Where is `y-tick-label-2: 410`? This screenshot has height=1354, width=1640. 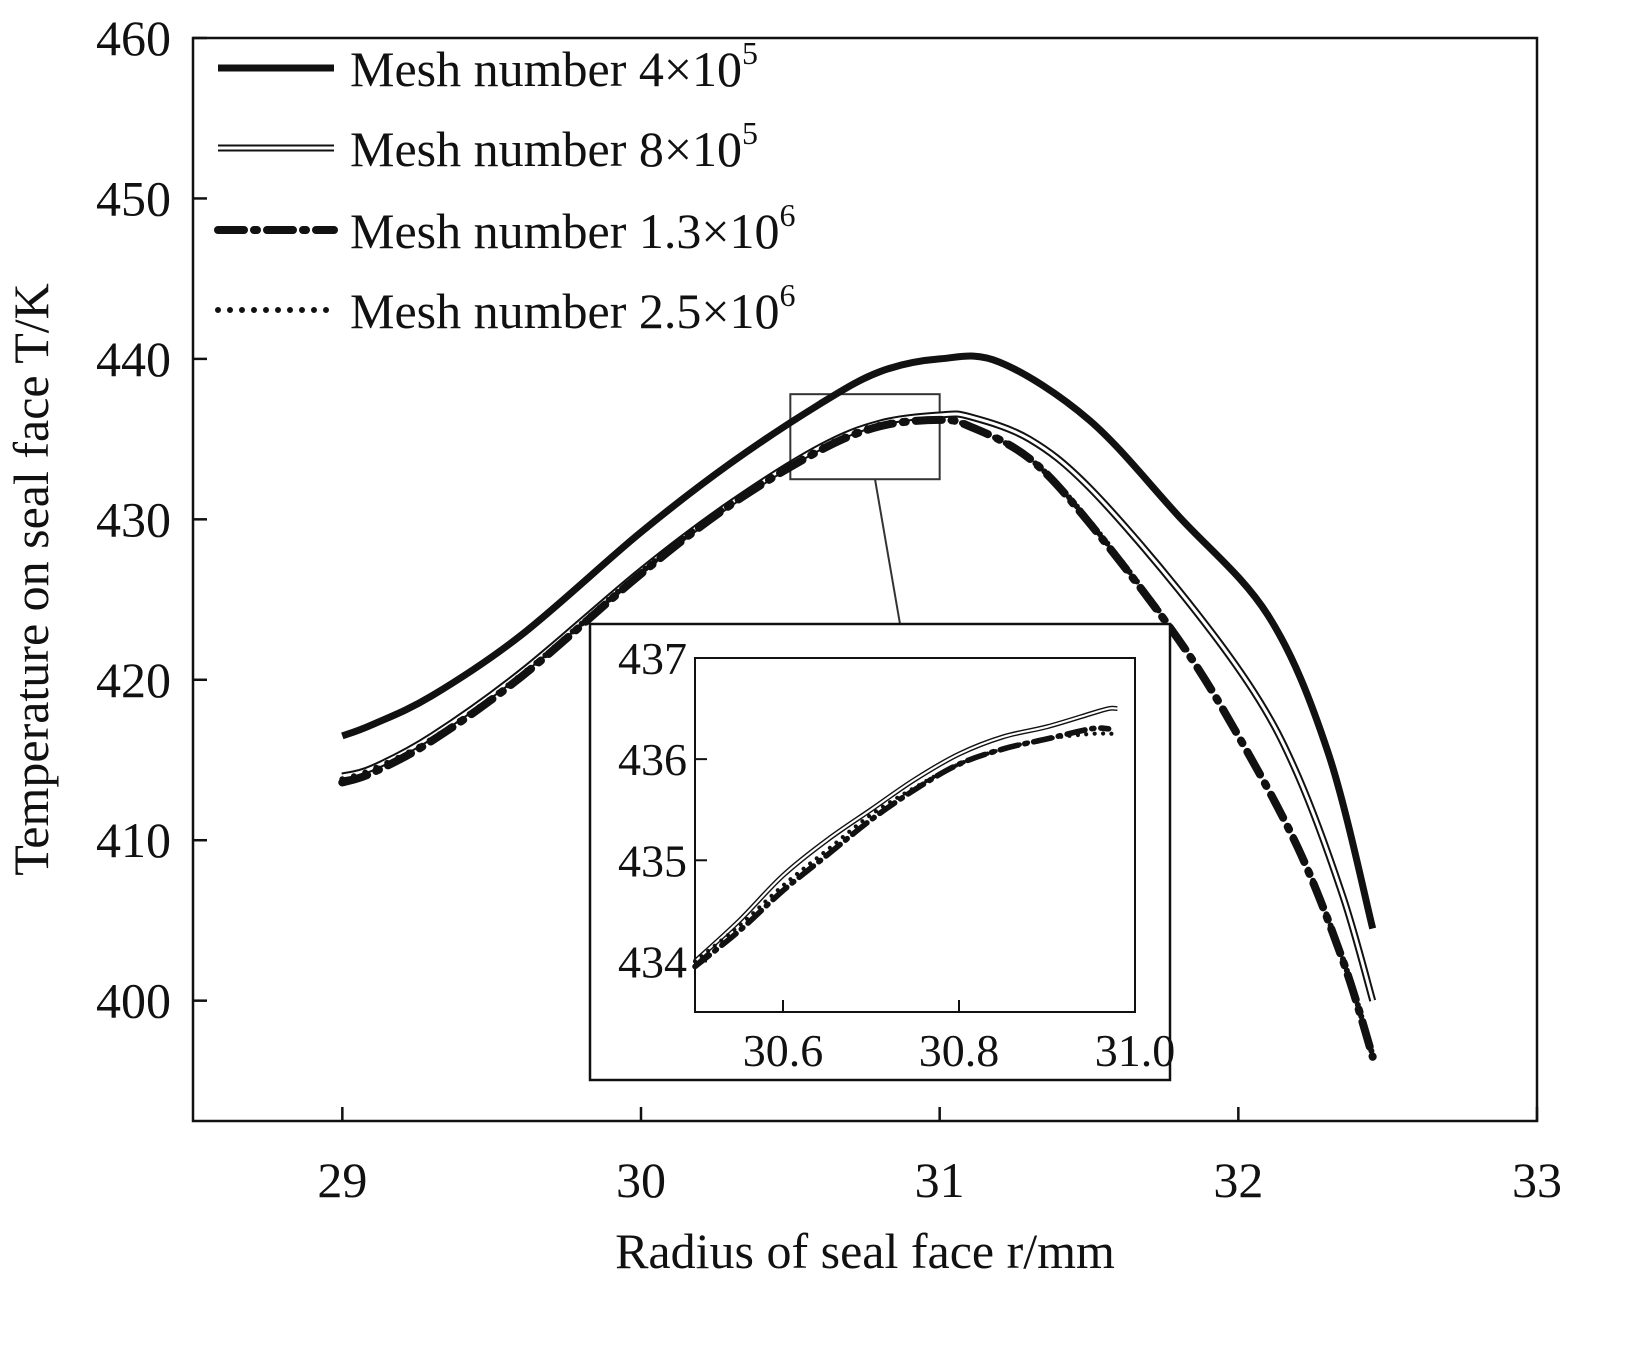 y-tick-label-2: 410 is located at coordinates (133, 840).